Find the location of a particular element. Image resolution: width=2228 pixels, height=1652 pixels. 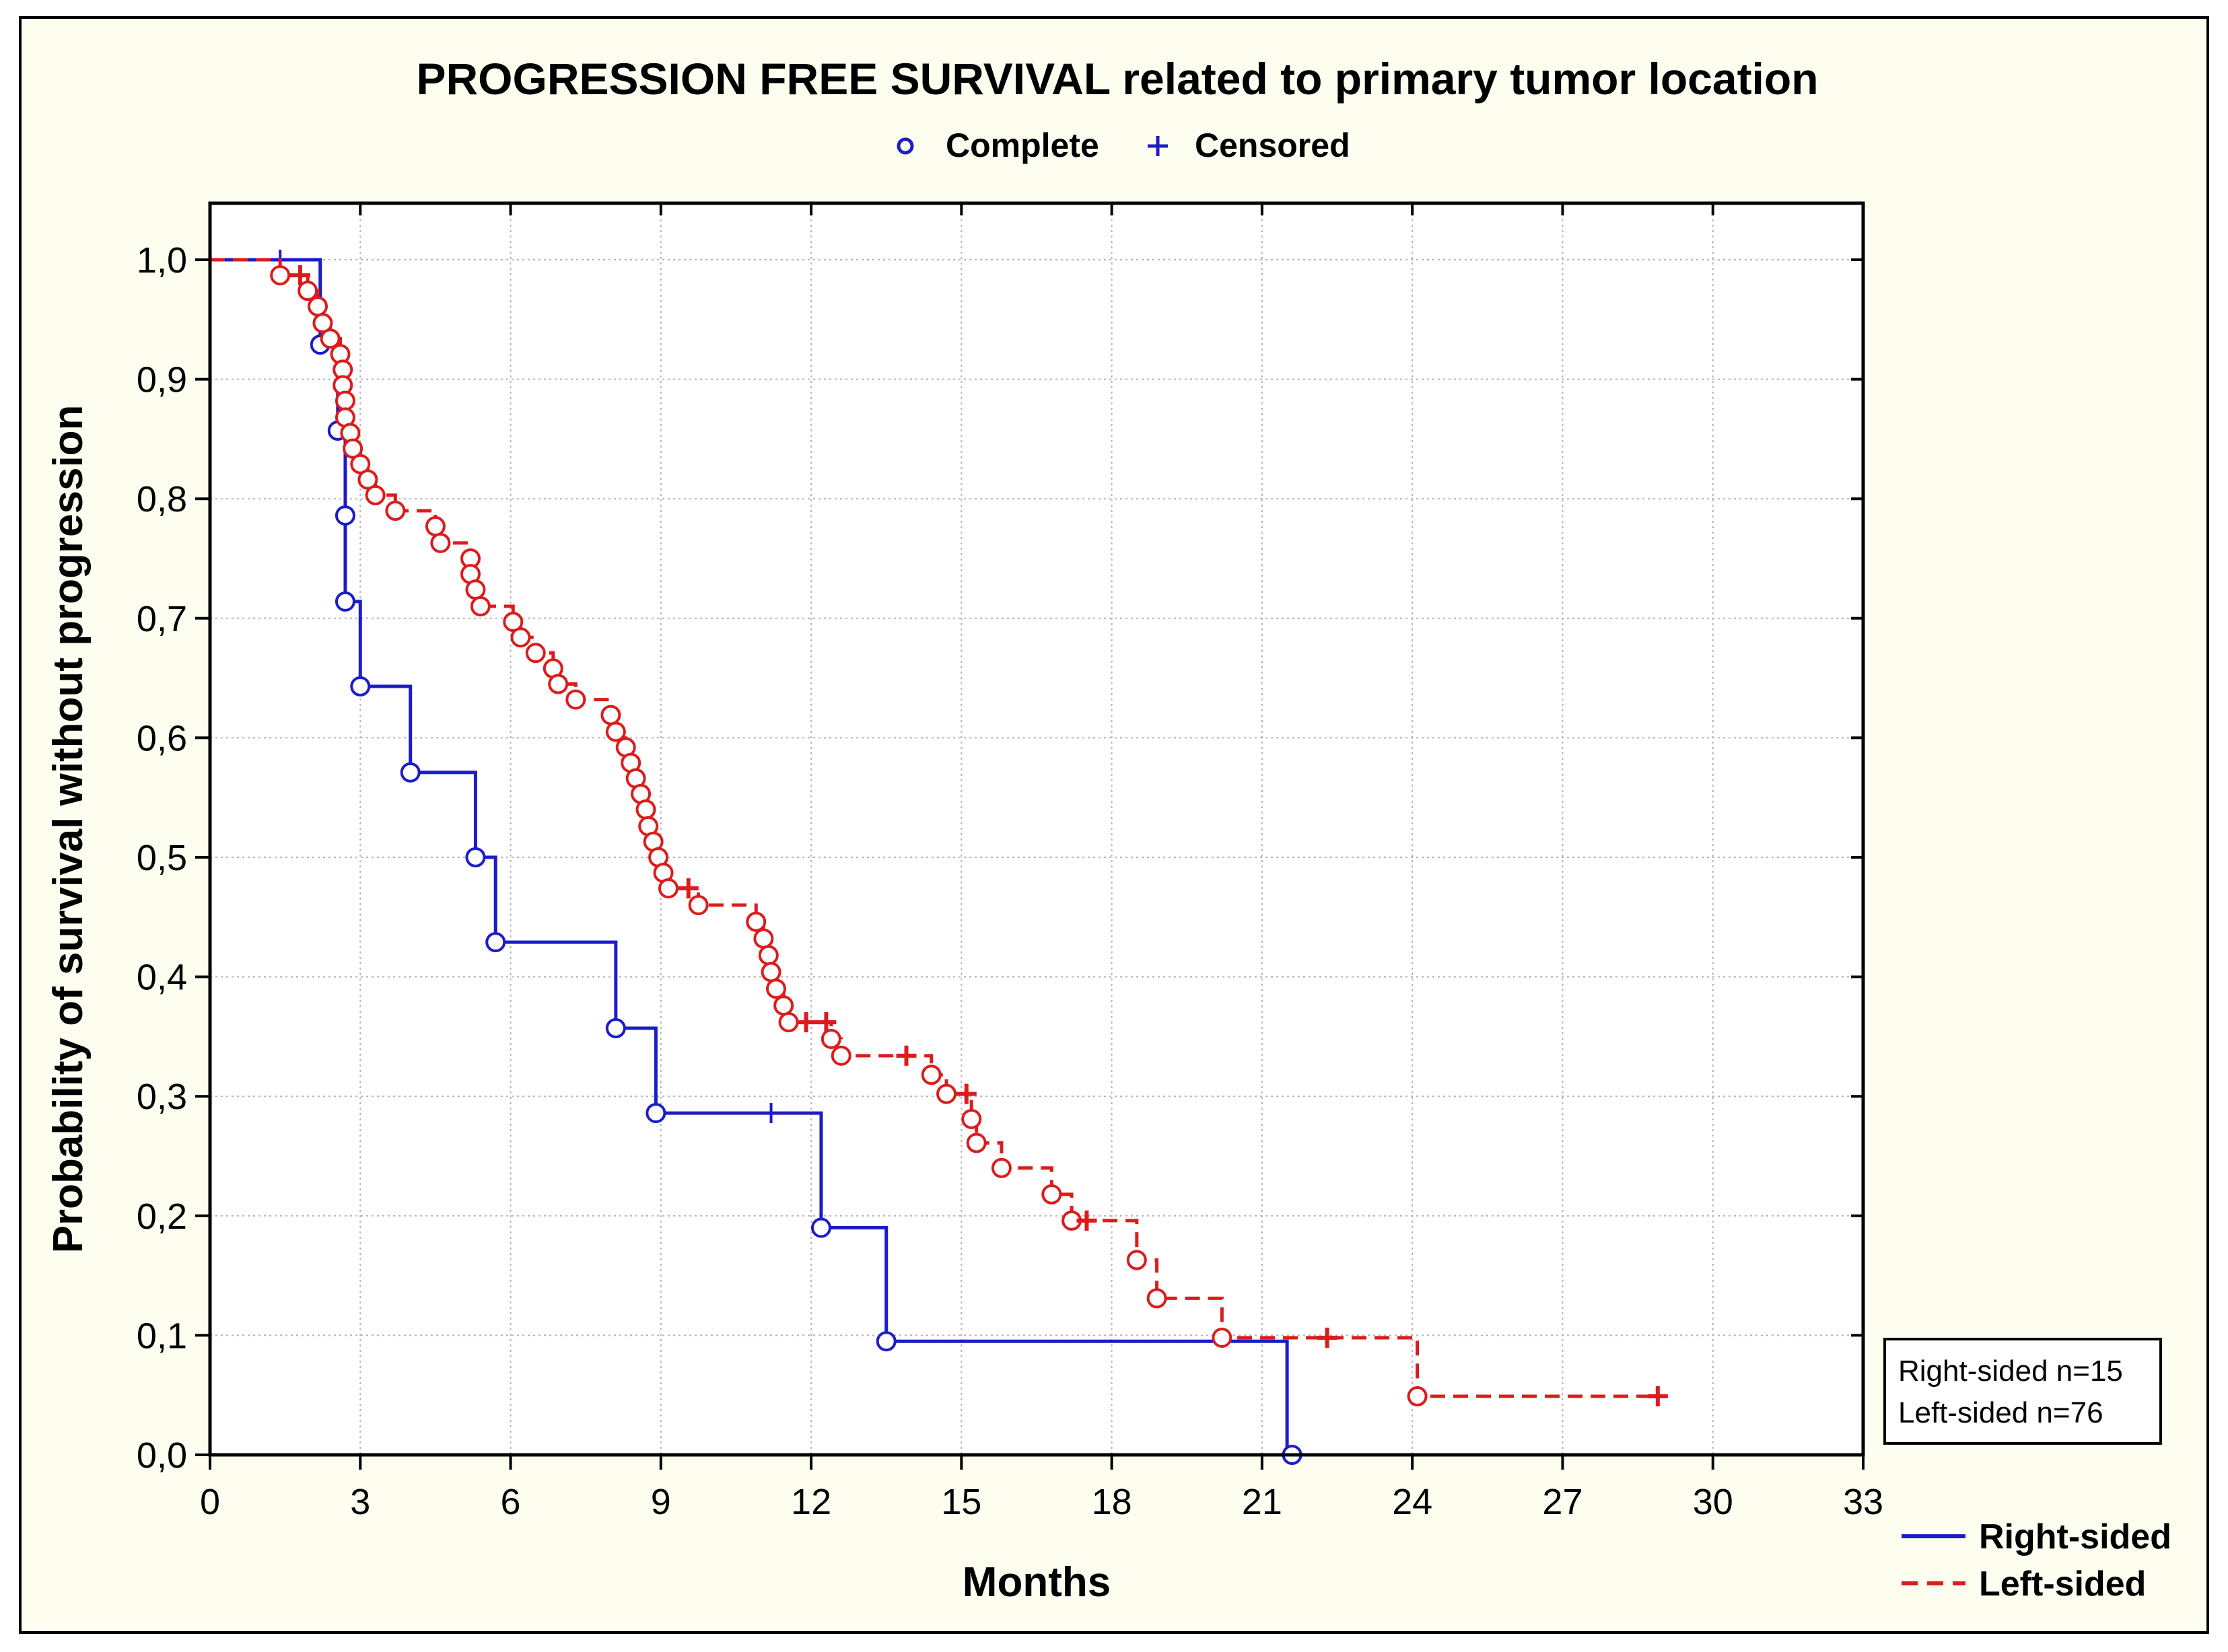

y-tick-label: 0,7 is located at coordinates (162, 619).